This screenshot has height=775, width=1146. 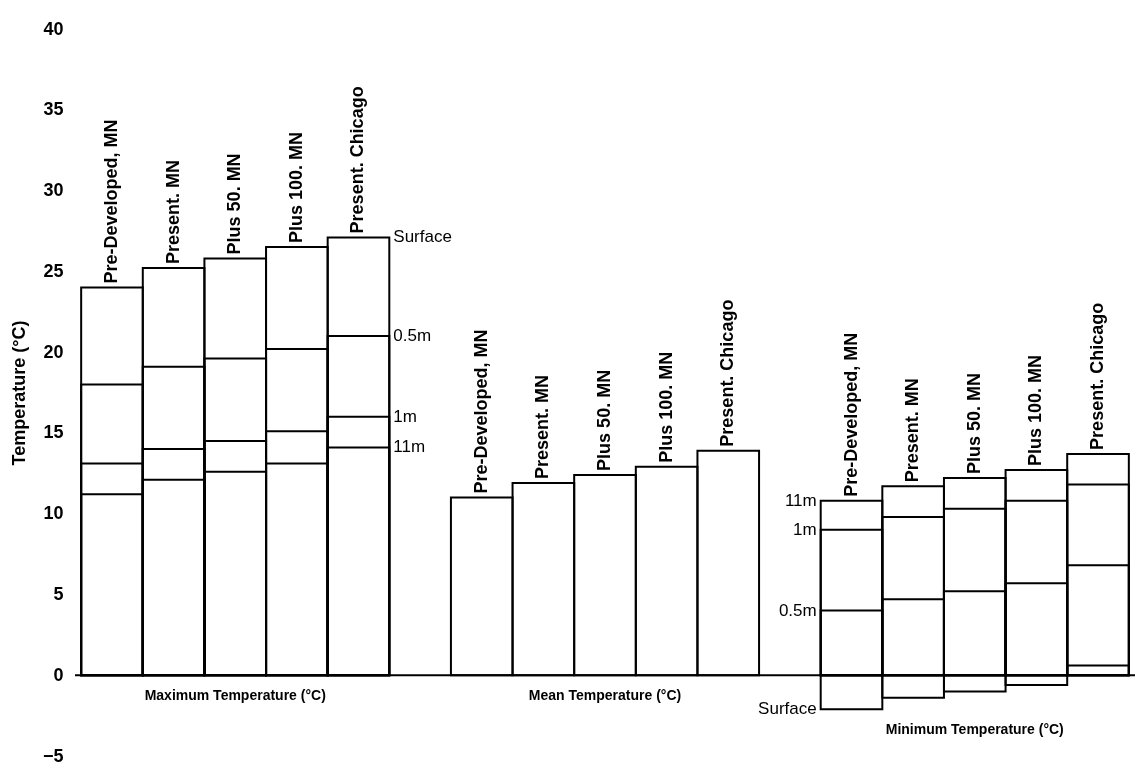 I want to click on y-tick-label: 10, so click(x=53, y=513).